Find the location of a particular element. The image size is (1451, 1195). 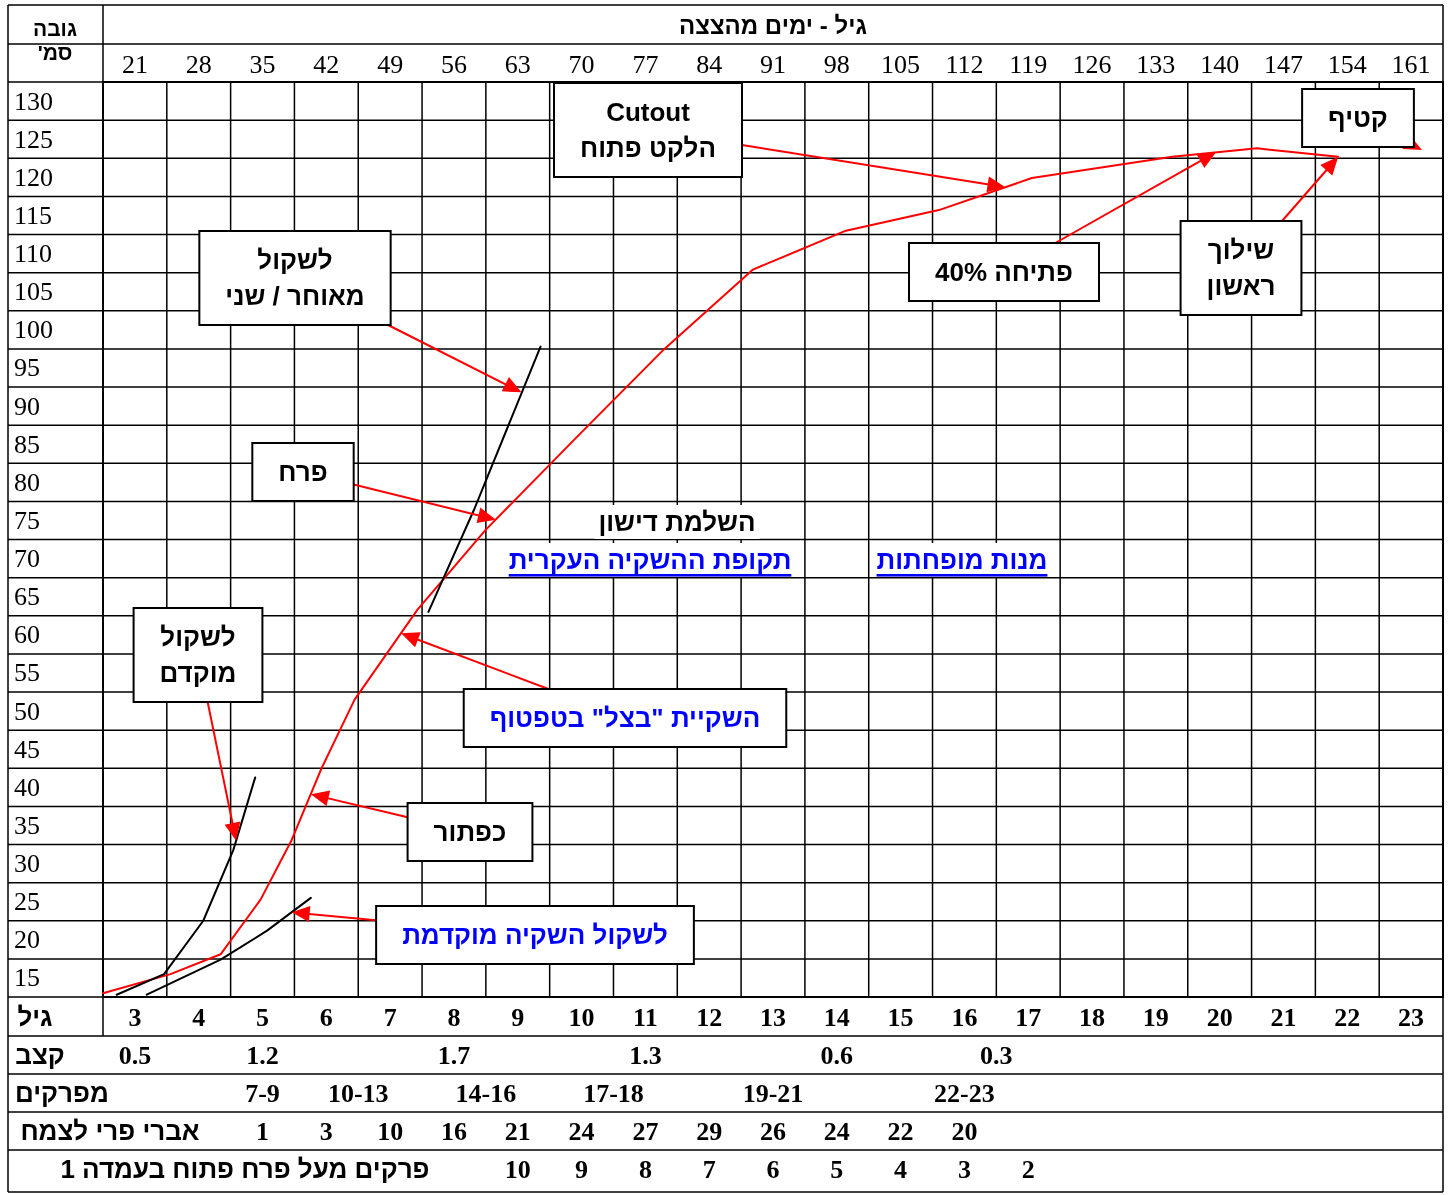

x-tick-label: 28 is located at coordinates (198, 64).